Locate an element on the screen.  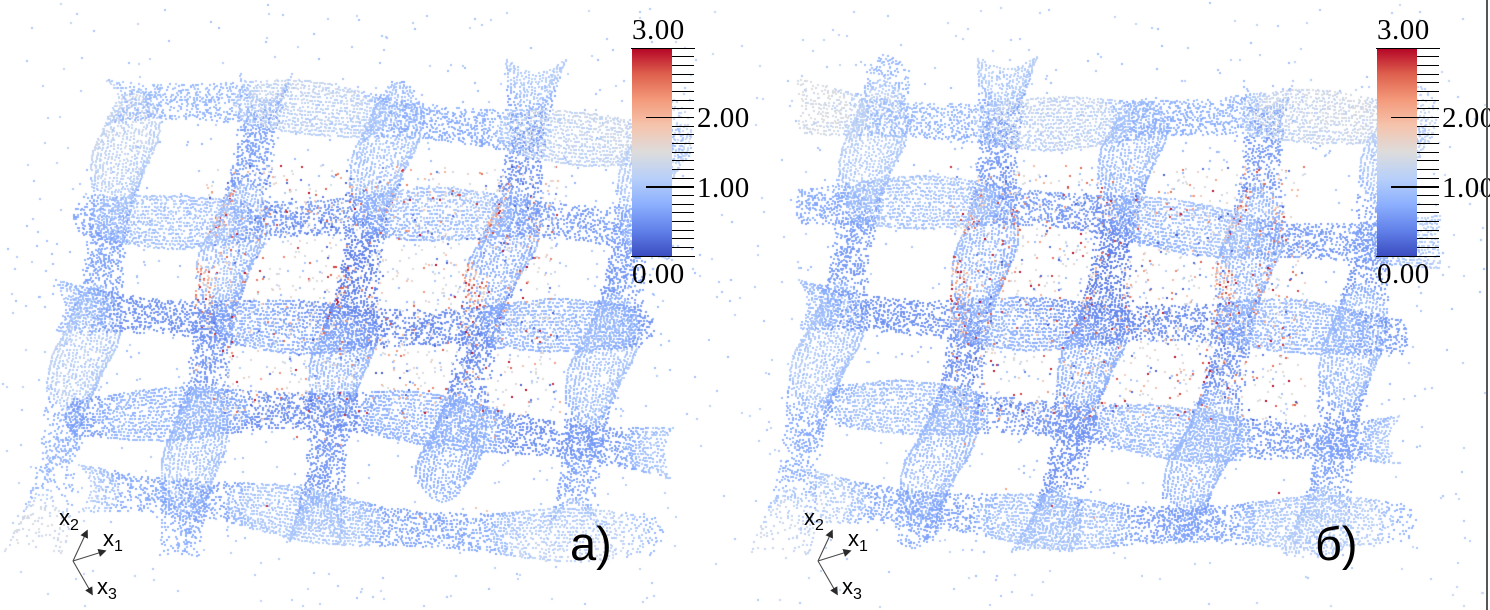
panel-label-a: а) is located at coordinates (591, 543).